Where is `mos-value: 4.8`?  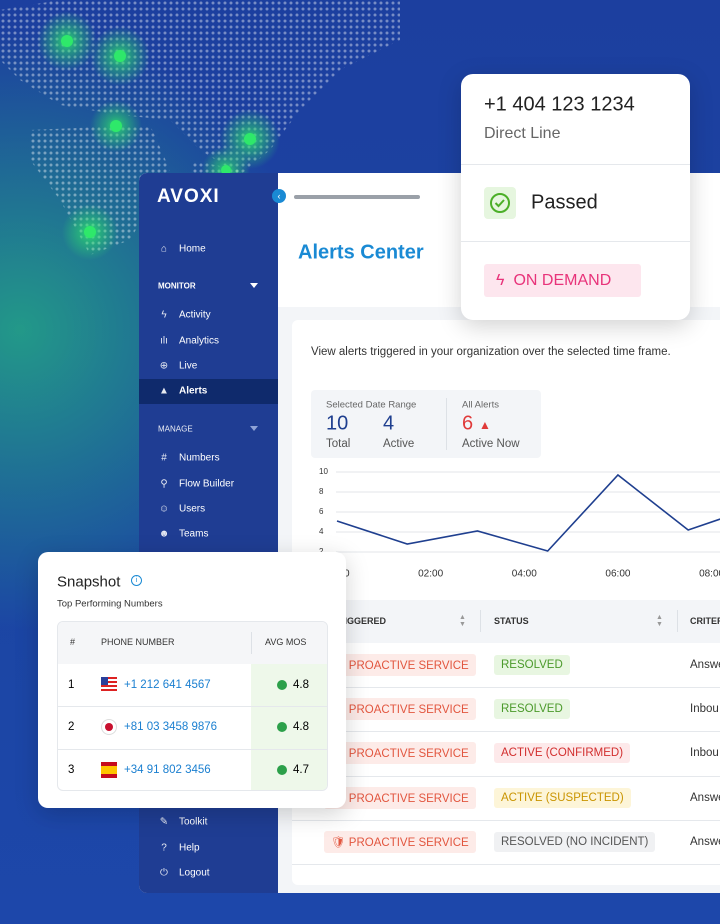
mos-value: 4.8 is located at coordinates (301, 727).